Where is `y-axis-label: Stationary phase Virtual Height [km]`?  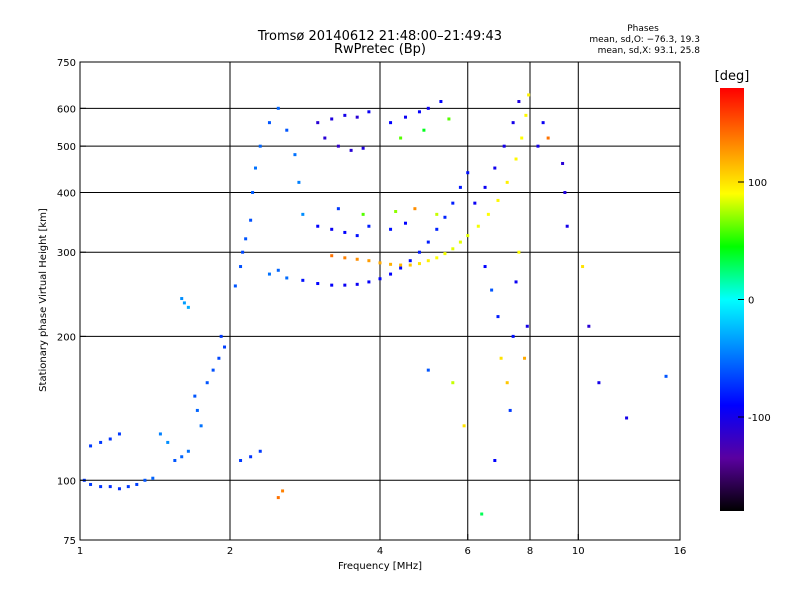
y-axis-label: Stationary phase Virtual Height [km] is located at coordinates (43, 300).